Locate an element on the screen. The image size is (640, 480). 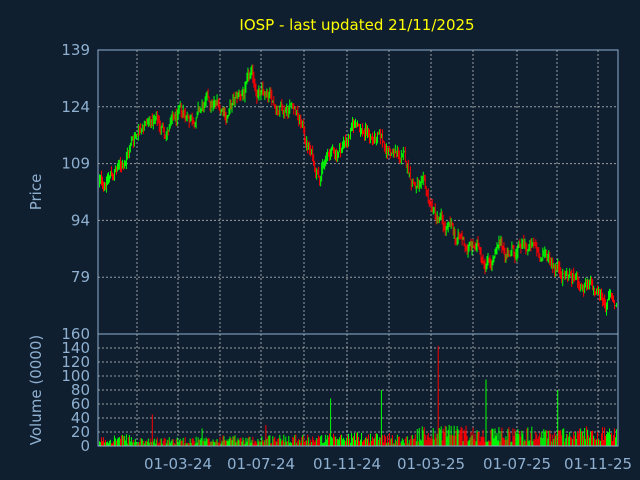
volume-tick-label: 20 is located at coordinates (80, 432).